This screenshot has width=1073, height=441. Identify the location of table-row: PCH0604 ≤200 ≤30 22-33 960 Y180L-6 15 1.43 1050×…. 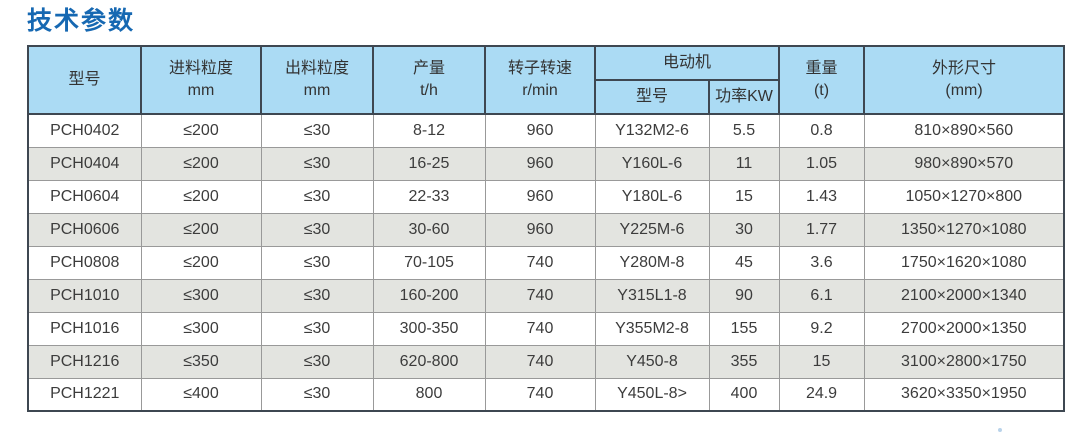
(546, 196).